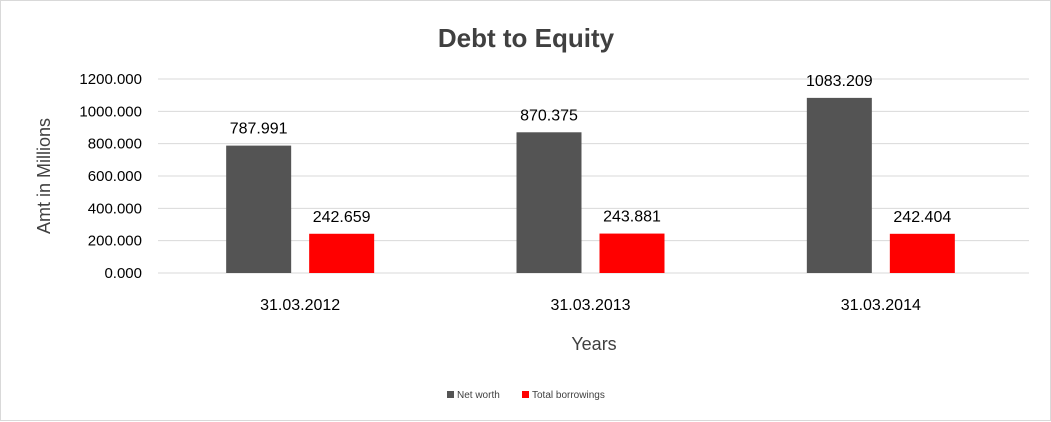 The height and width of the screenshot is (422, 1051). I want to click on x-tick-label: 31.03.2013, so click(590, 305).